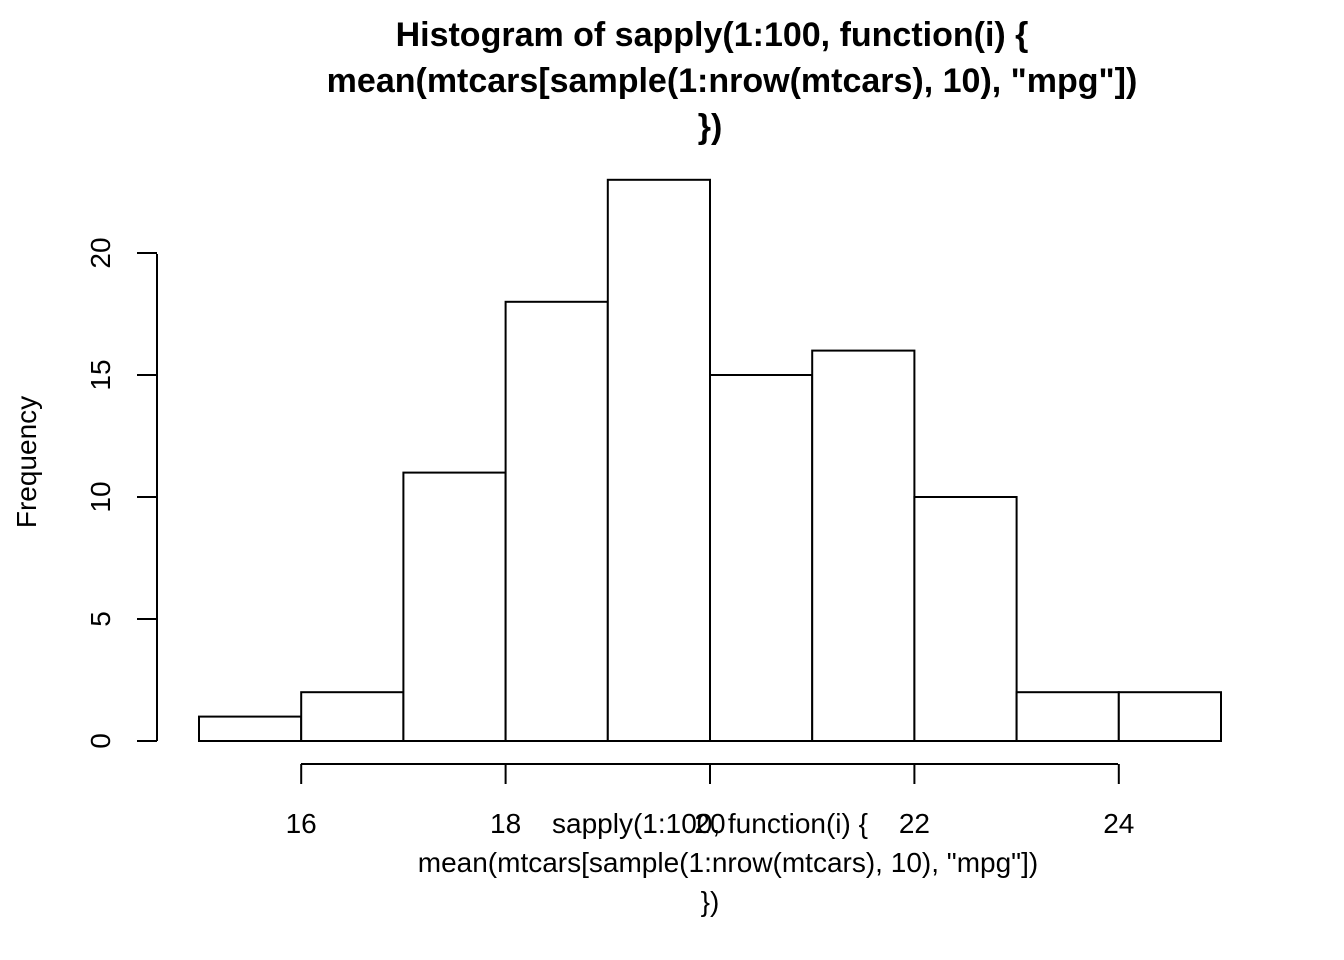  I want to click on y-axis-label: Frequency, so click(26, 462).